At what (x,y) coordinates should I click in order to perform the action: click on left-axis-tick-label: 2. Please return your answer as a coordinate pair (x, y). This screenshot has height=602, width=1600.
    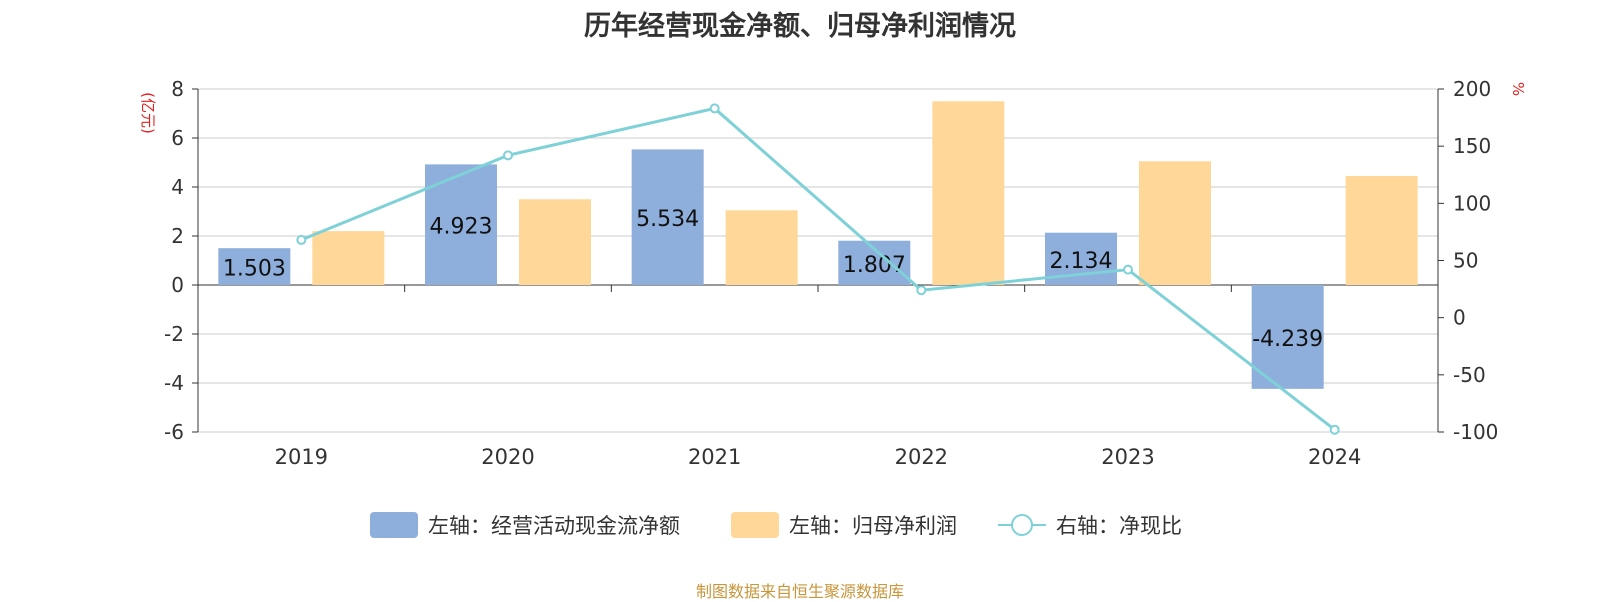
    Looking at the image, I should click on (177, 236).